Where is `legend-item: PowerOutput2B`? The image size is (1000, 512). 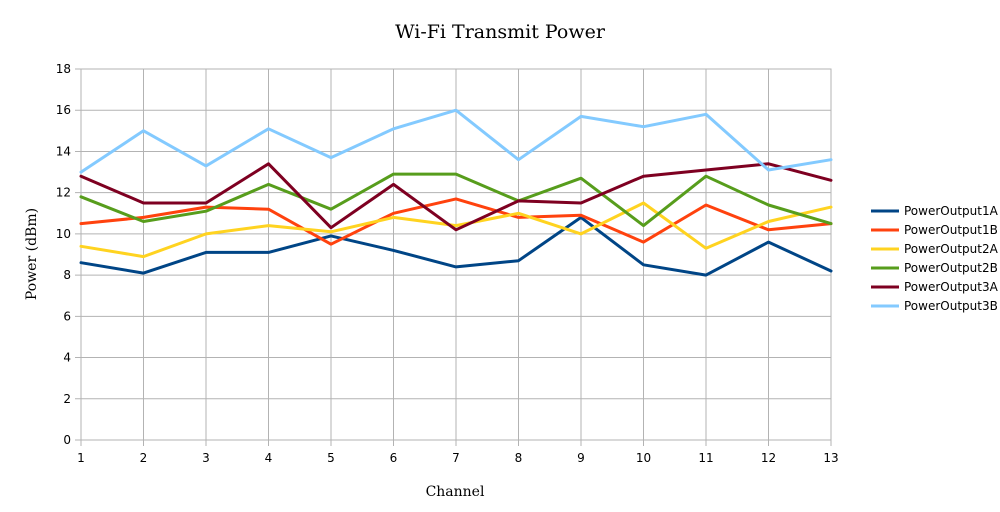 legend-item: PowerOutput2B is located at coordinates (934, 268).